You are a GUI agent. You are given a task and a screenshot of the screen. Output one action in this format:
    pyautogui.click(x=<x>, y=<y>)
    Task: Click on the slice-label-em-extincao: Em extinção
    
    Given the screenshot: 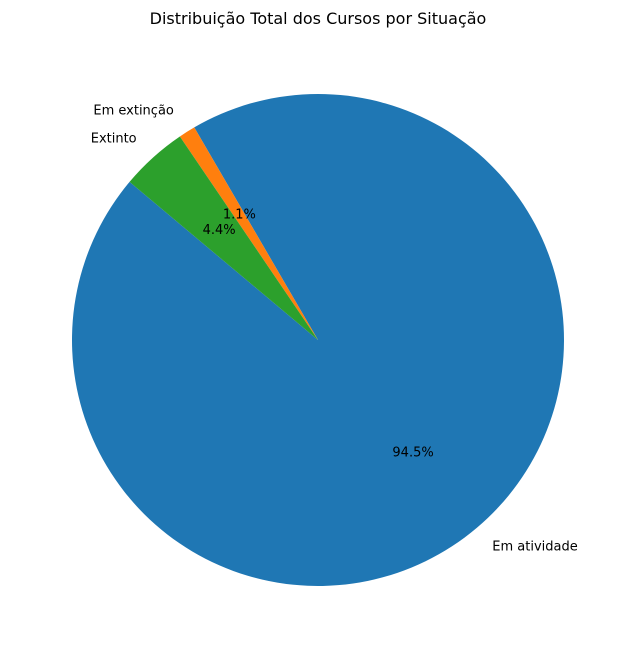 What is the action you would take?
    pyautogui.click(x=133, y=110)
    